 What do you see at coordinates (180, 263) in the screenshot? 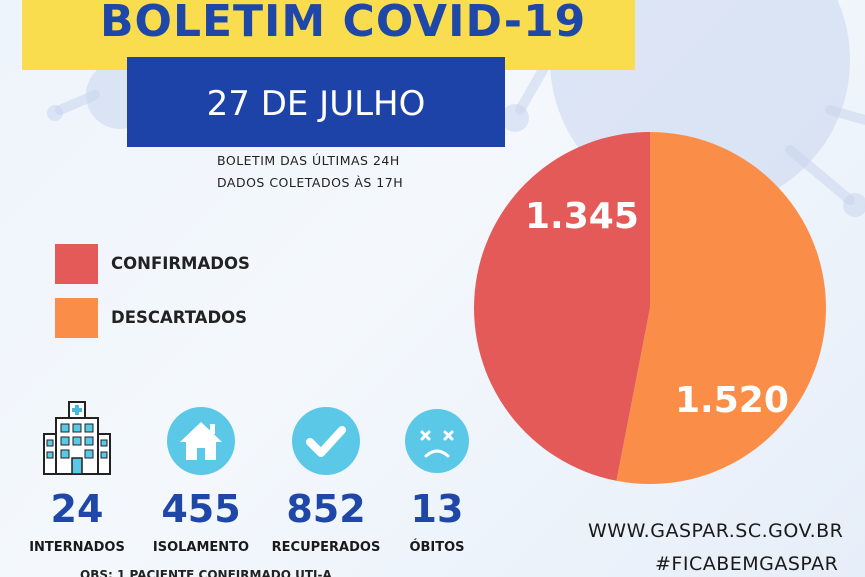
I see `legend-label-confirmed: CONFIRMADOS` at bounding box center [180, 263].